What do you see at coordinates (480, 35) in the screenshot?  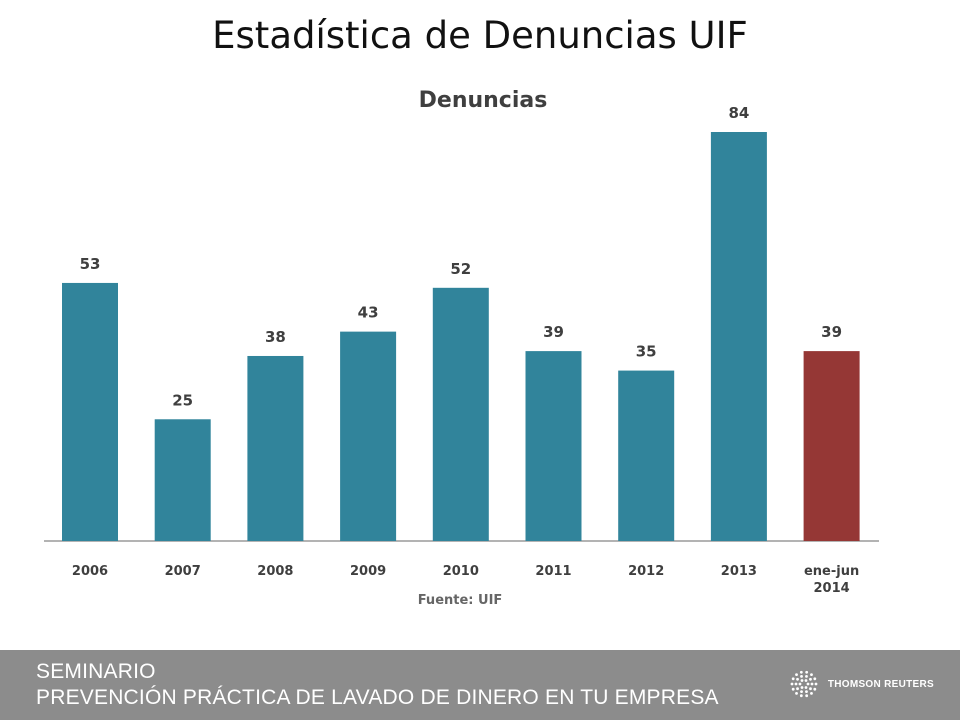 I see `slide-title: Estadística de Denuncias UIF` at bounding box center [480, 35].